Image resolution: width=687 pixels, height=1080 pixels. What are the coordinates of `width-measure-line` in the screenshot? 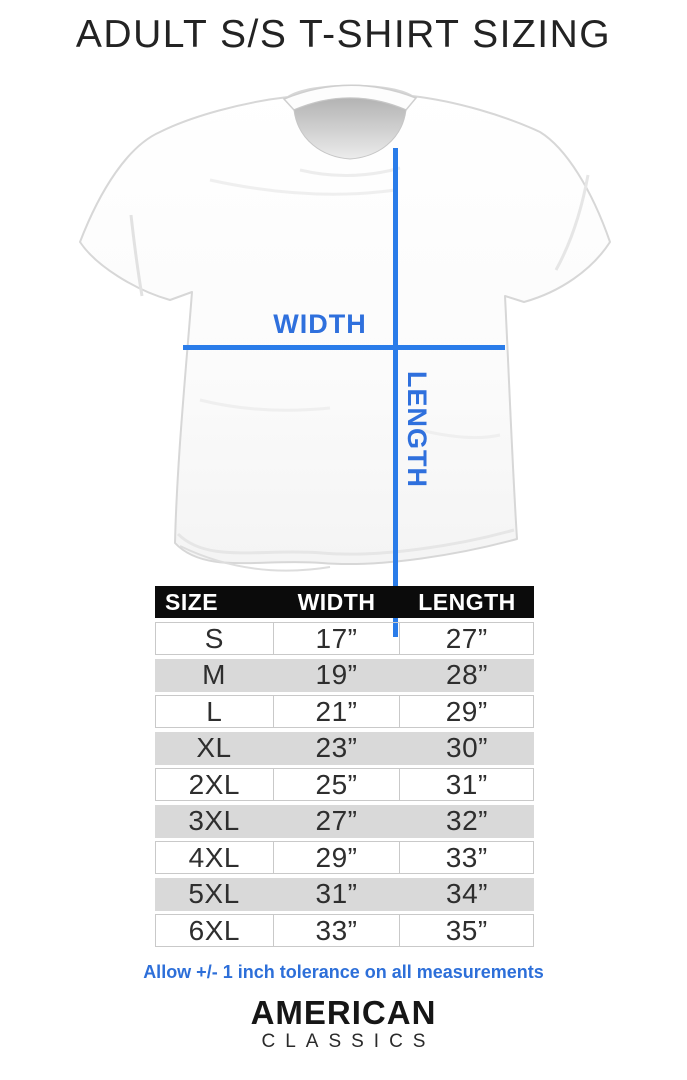 It's located at (344, 347).